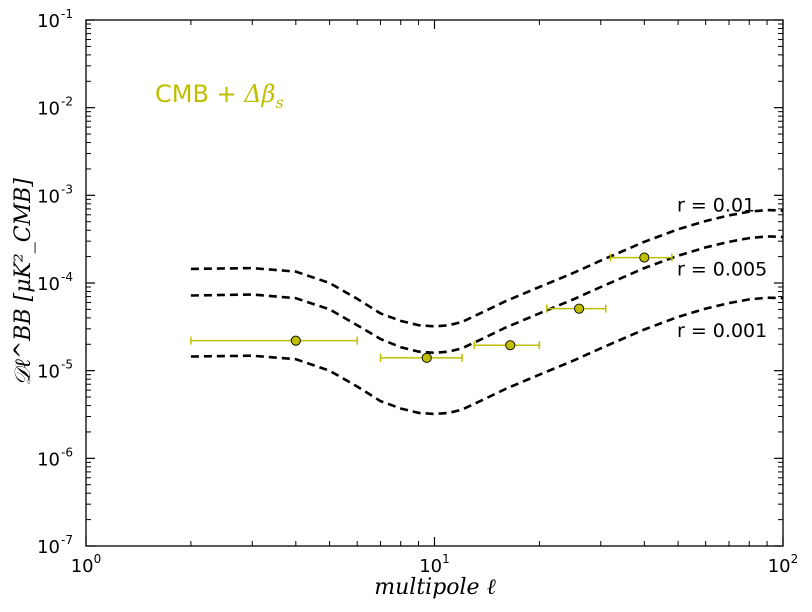  What do you see at coordinates (259, 94) in the screenshot?
I see `annotation-symbol: Δβ` at bounding box center [259, 94].